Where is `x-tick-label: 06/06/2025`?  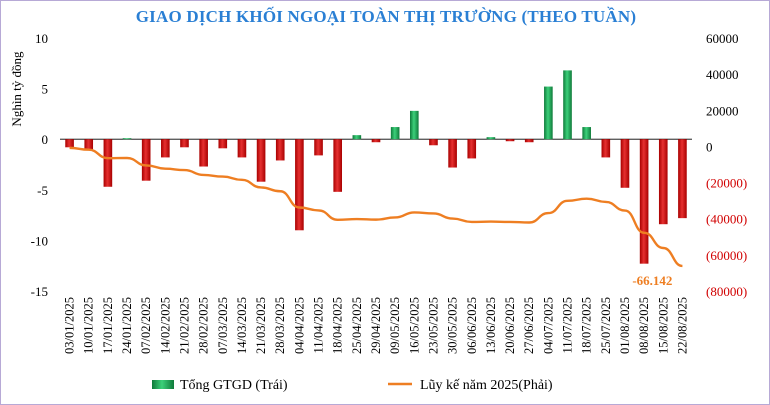 x-tick-label: 06/06/2025 is located at coordinates (472, 325).